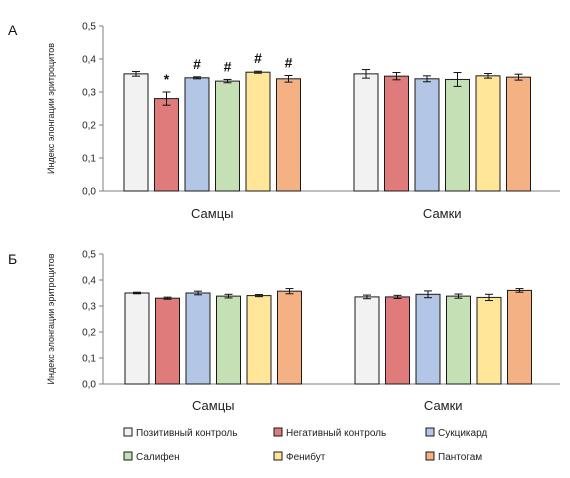 The width and height of the screenshot is (570, 478). Describe the element at coordinates (306, 457) in the screenshot. I see `legend-label: Фенибут` at that location.